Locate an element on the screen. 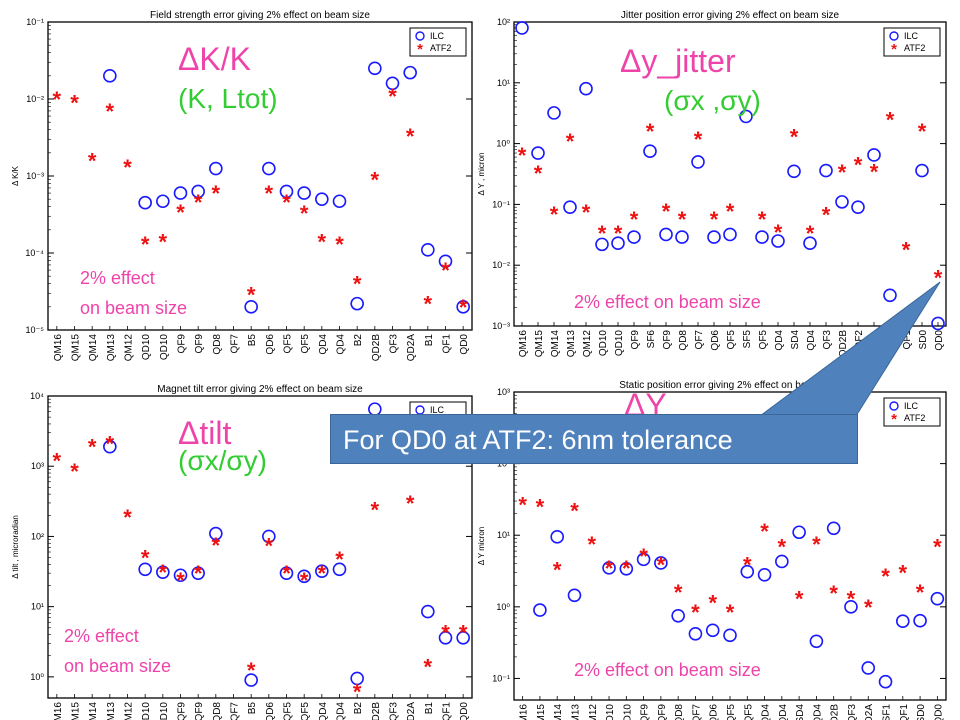 The image size is (960, 720). annotation-note-2: on beam size is located at coordinates (117, 666).